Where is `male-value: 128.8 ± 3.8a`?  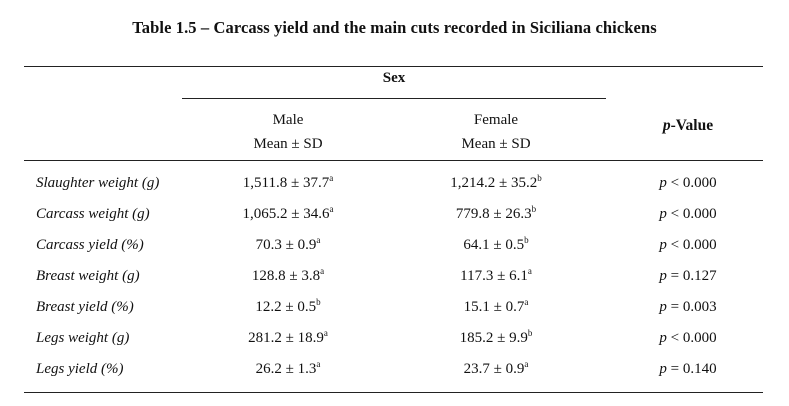
male-value: 128.8 ± 3.8a is located at coordinates (288, 275).